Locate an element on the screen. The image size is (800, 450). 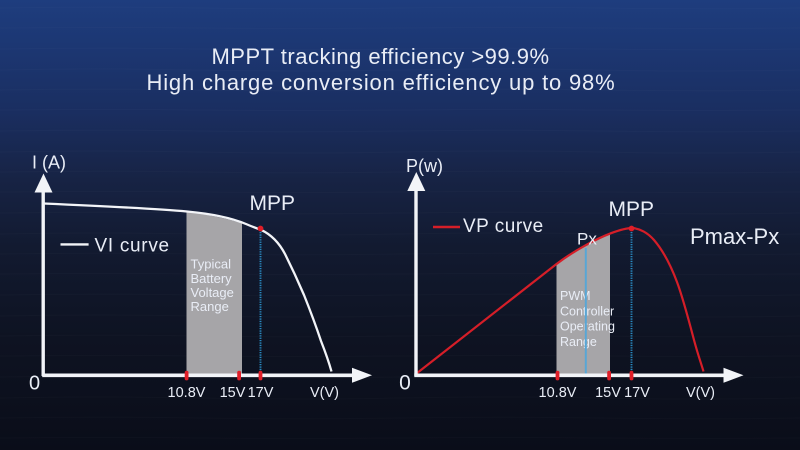
svg-text: Px is located at coordinates (587, 239).